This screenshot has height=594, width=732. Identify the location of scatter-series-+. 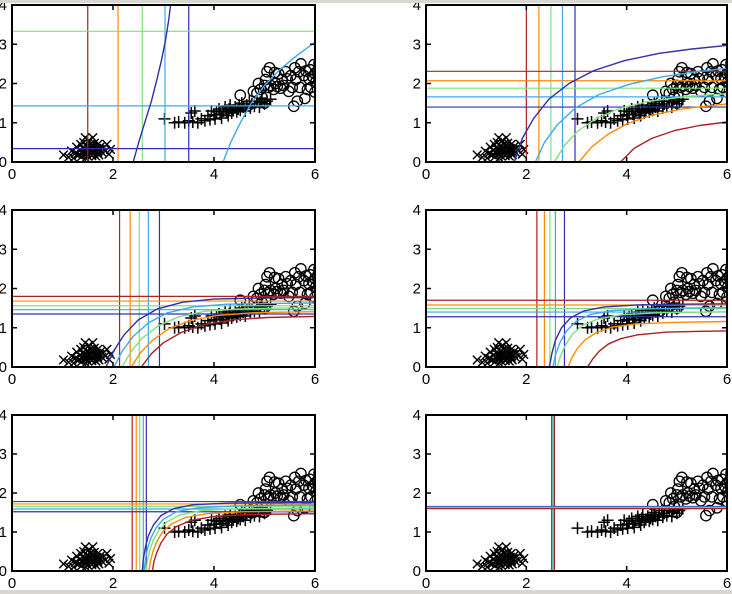
(630, 520).